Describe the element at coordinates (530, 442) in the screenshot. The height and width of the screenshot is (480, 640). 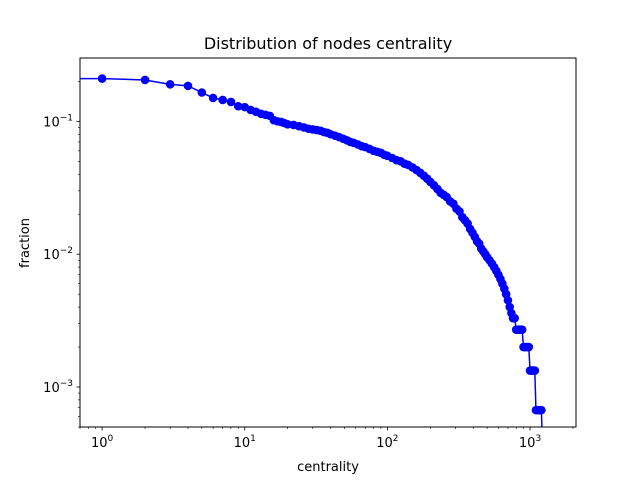
I see `x-tick-label: 10³` at that location.